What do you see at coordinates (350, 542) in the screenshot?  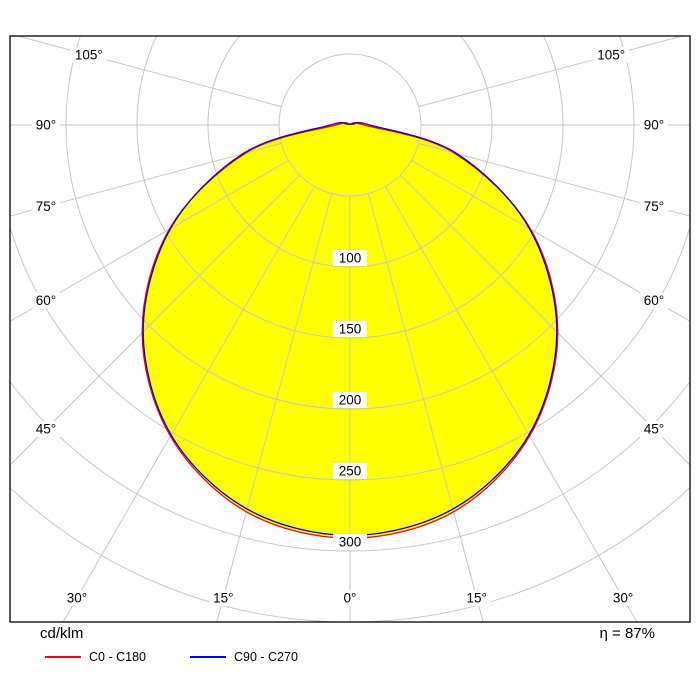 I see `radial-tick-label: 300` at bounding box center [350, 542].